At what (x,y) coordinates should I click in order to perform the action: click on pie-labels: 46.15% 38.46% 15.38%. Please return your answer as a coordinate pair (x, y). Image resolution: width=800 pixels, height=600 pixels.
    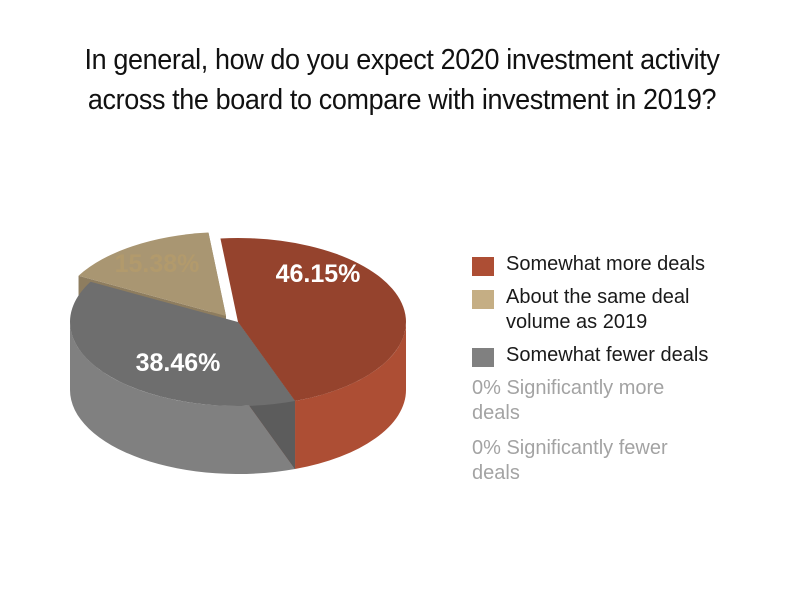
    Looking at the image, I should click on (238, 313).